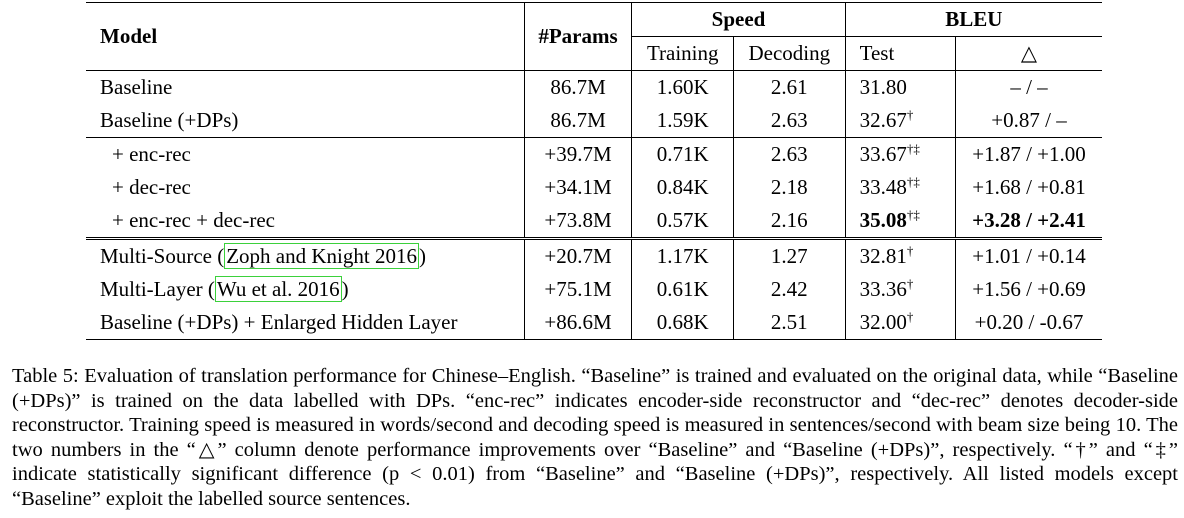 The width and height of the screenshot is (1184, 518). I want to click on cell-test: 32.67†, so click(901, 121).